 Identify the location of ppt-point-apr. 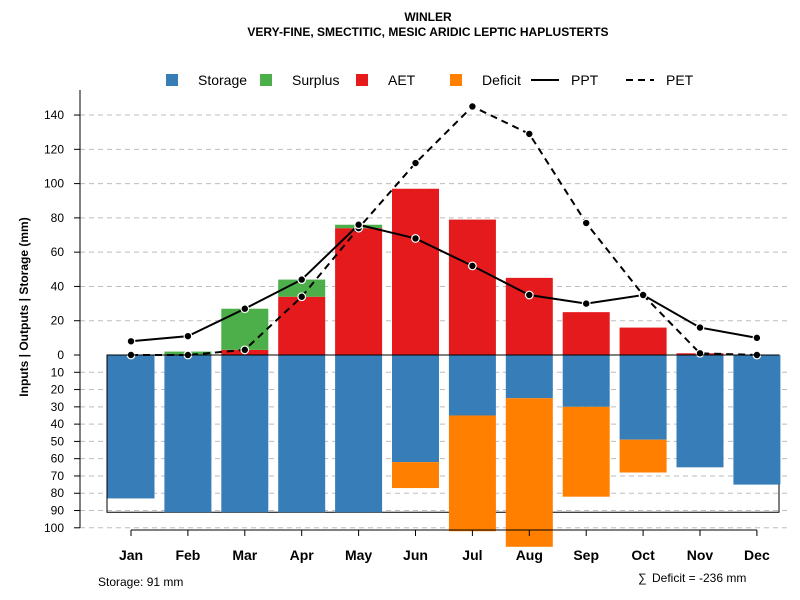
(302, 279).